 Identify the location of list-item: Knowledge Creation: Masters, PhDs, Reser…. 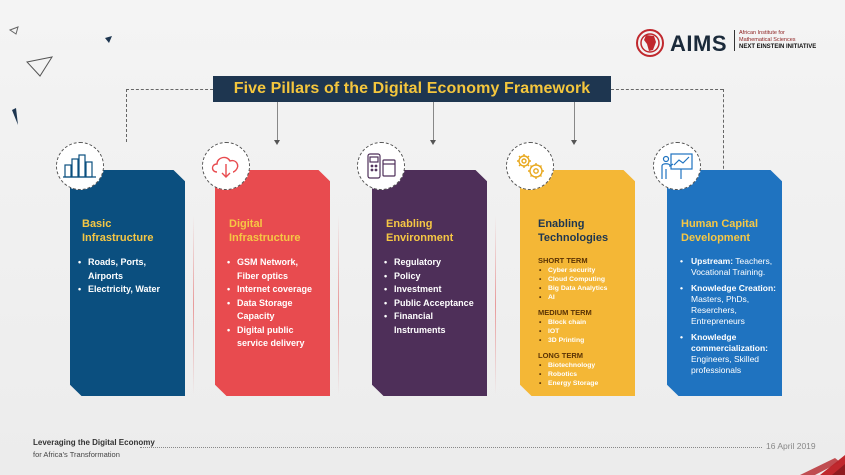
(730, 305).